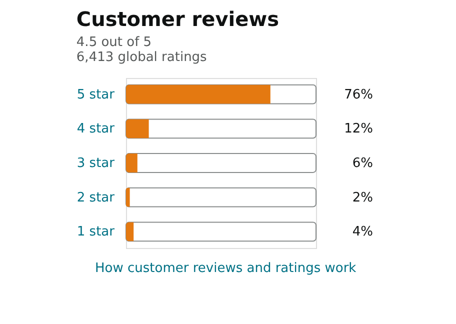  Describe the element at coordinates (226, 268) in the screenshot. I see `text: How customer reviews and ratings work` at that location.